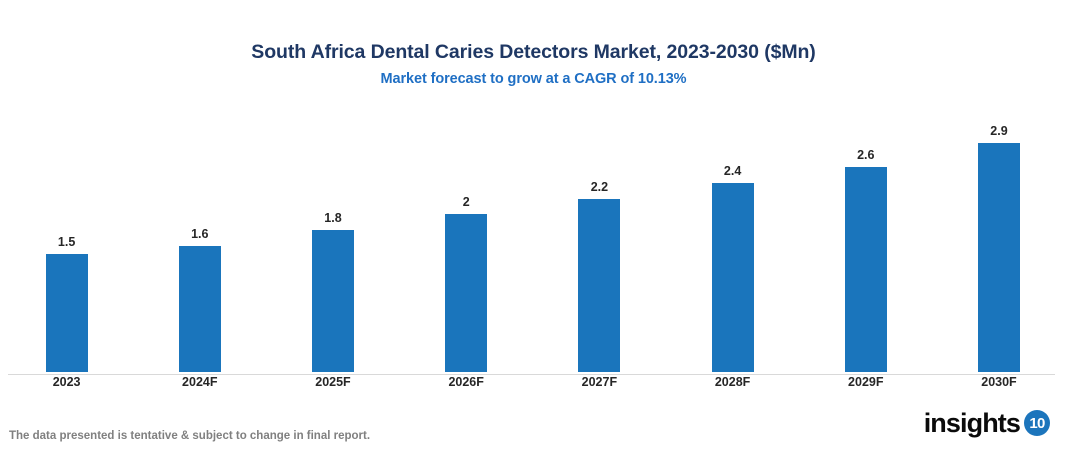 This screenshot has height=454, width=1067. Describe the element at coordinates (999, 130) in the screenshot. I see `bar-value-label: 2.9` at that location.